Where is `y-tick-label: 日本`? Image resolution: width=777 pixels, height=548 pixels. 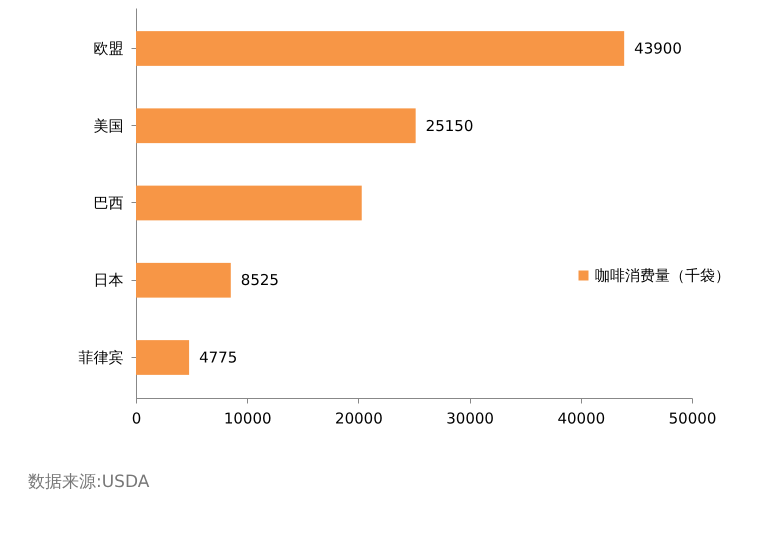
y-tick-label: 日本 is located at coordinates (109, 280).